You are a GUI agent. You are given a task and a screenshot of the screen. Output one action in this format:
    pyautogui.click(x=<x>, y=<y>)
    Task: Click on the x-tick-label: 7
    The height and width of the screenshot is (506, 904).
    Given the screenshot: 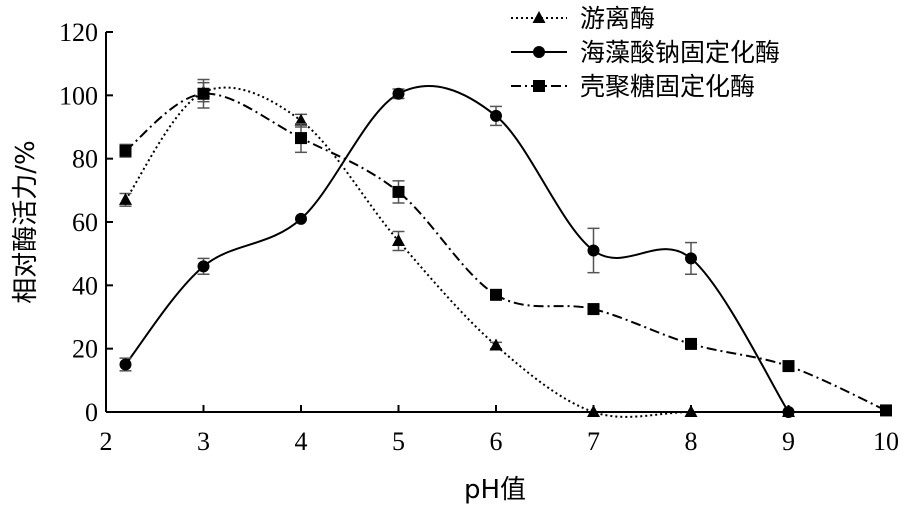 What is the action you would take?
    pyautogui.click(x=593, y=441)
    